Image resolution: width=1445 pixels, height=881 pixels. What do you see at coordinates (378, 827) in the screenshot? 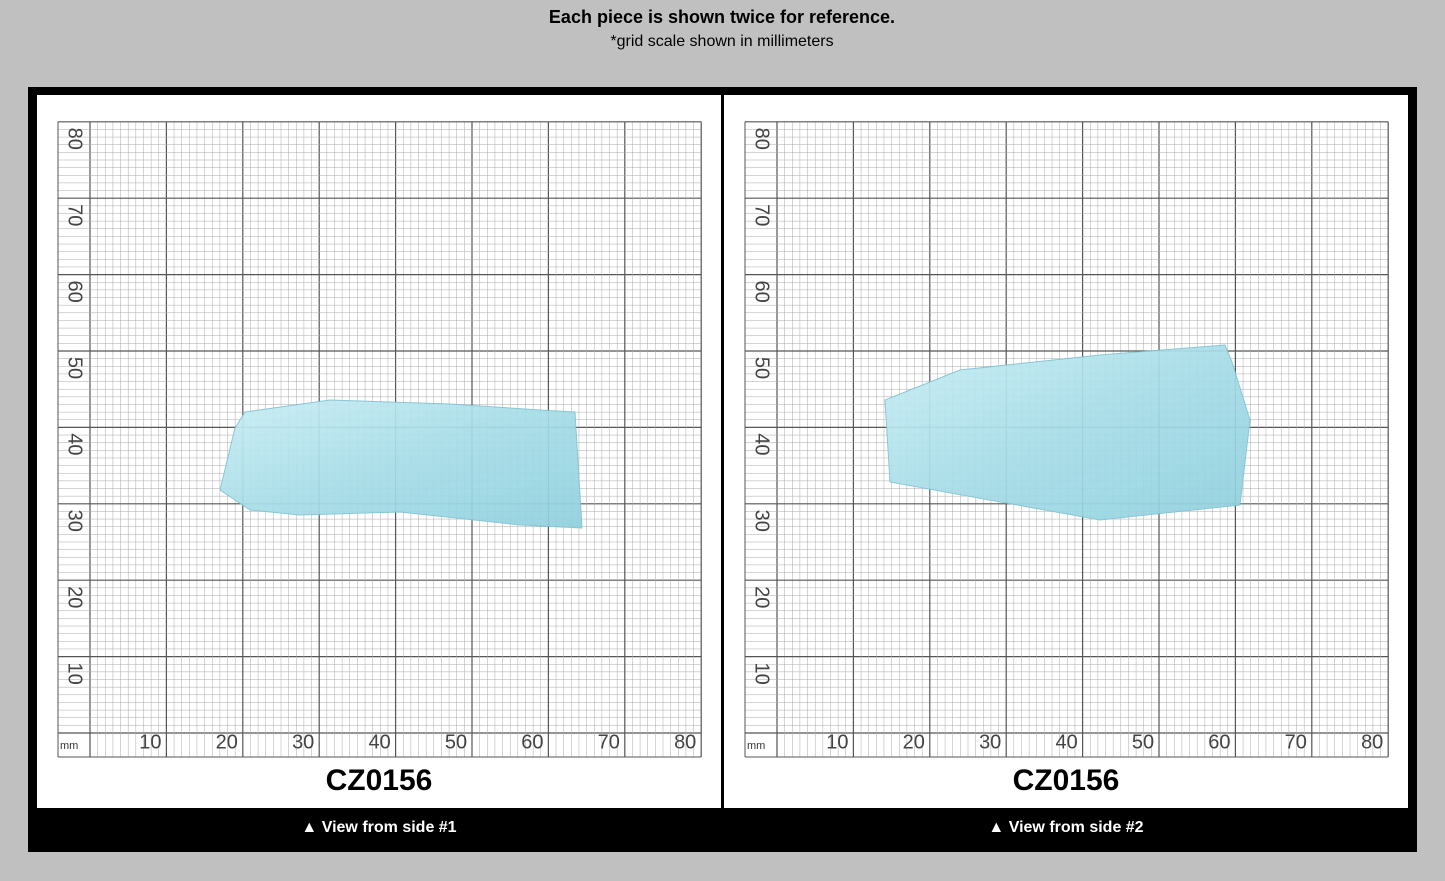
I see `view-caption: ▲ View from side #1` at bounding box center [378, 827].